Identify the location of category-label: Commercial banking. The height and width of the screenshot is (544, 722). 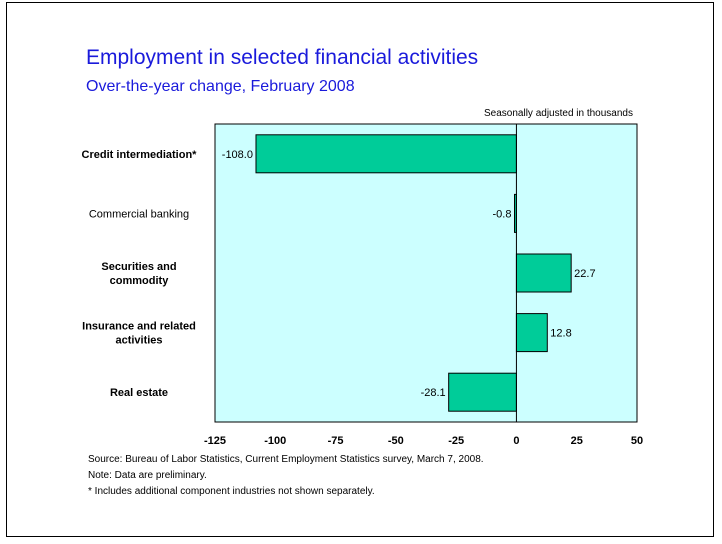
(139, 214).